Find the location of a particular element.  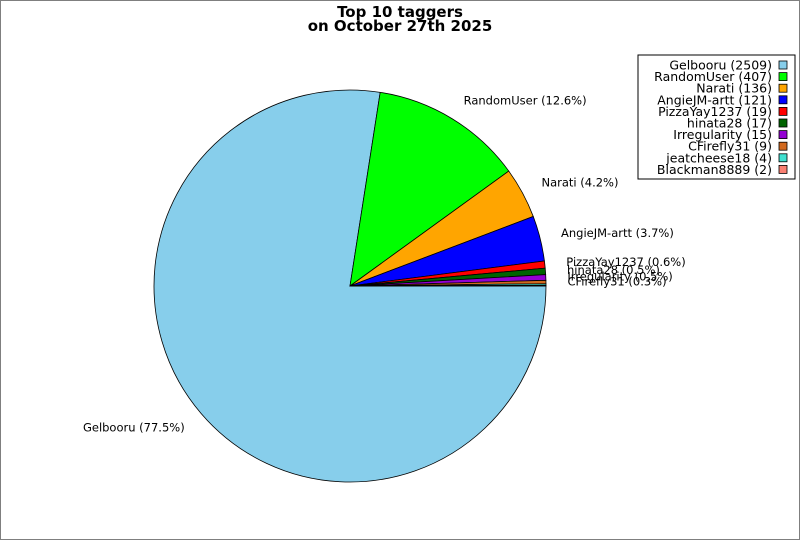

legend-label-gelbooru: Gelbooru (2509) is located at coordinates (720, 65).